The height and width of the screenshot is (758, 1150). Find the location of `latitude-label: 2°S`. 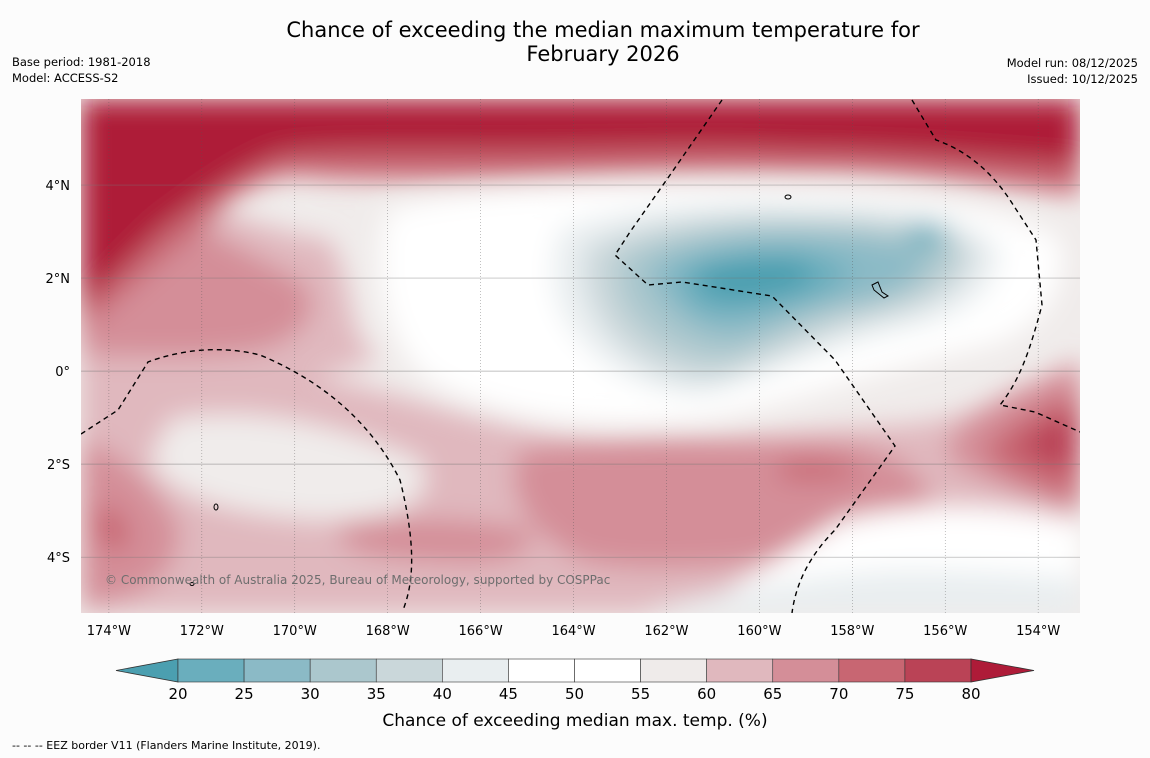

latitude-label: 2°S is located at coordinates (58, 465).